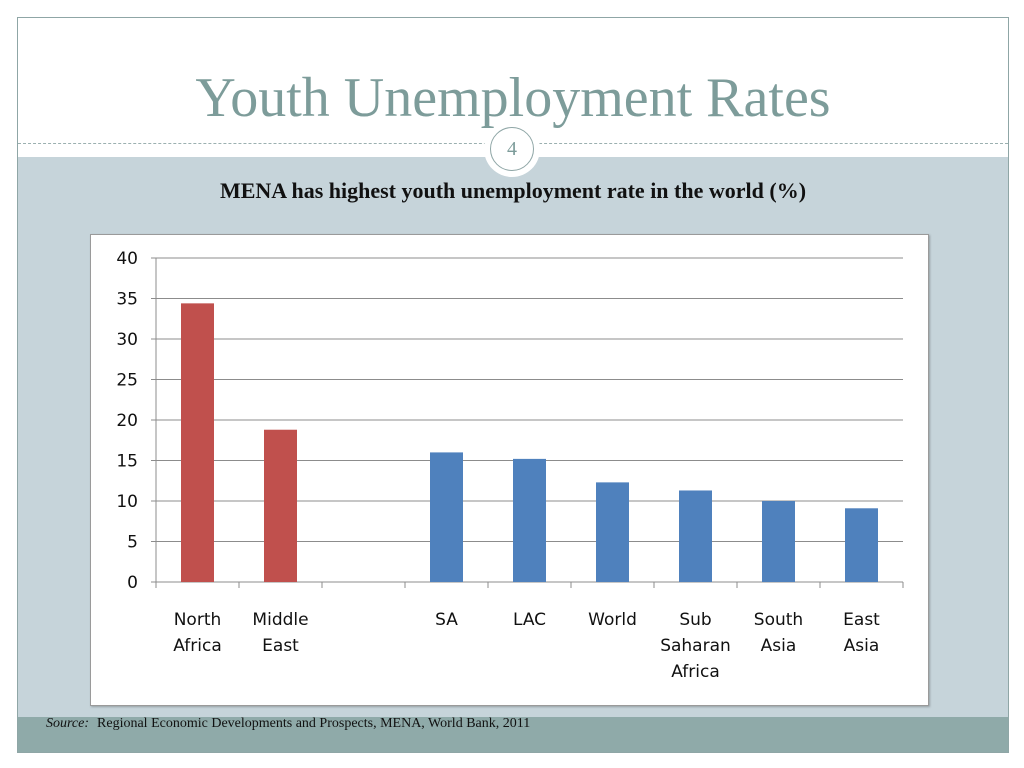 The width and height of the screenshot is (1024, 768). Describe the element at coordinates (280, 620) in the screenshot. I see `x-tick-label: Middle` at that location.